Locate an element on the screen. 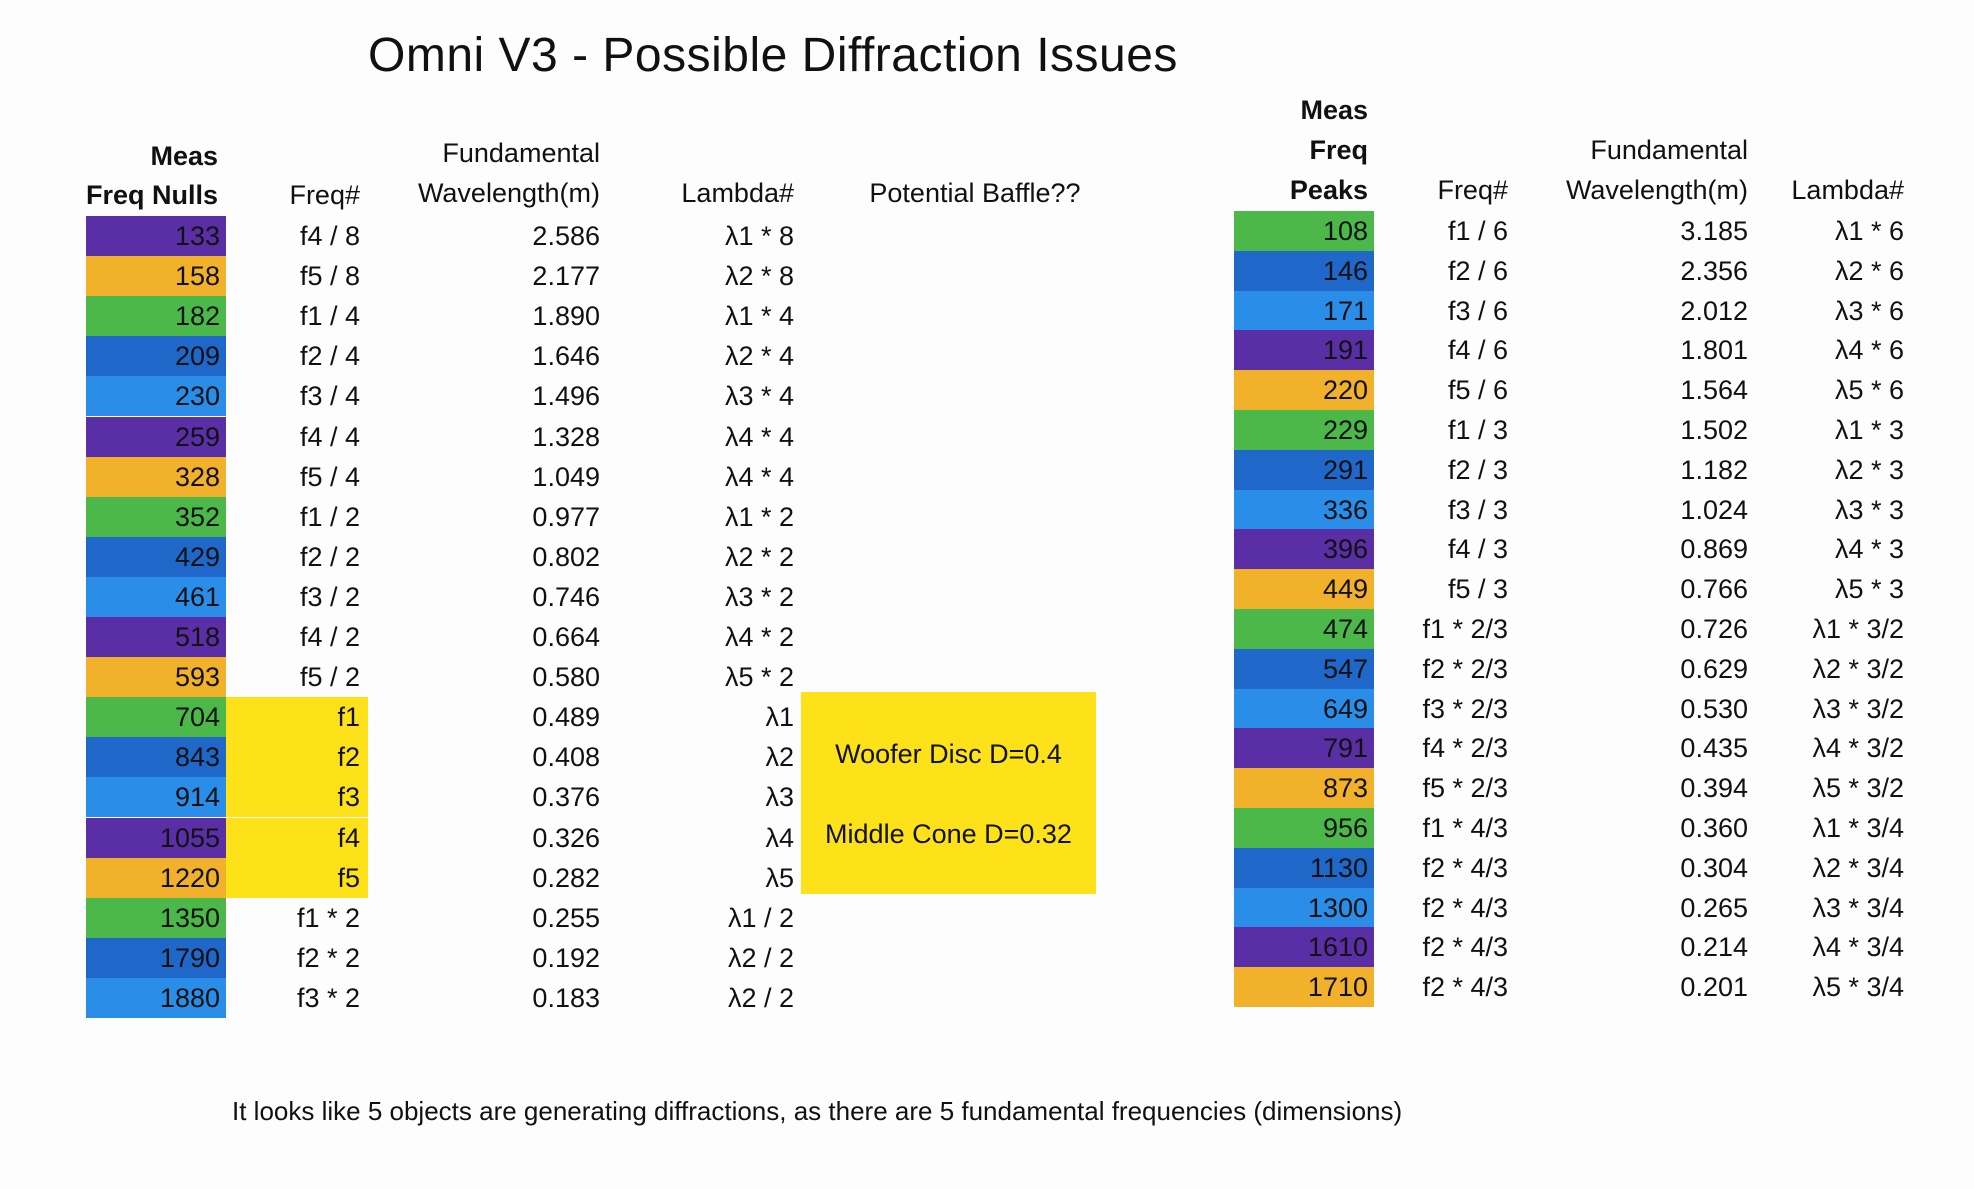 The height and width of the screenshot is (1189, 1974). left-lambda-cell: λ1 / 2 is located at coordinates (760, 917).